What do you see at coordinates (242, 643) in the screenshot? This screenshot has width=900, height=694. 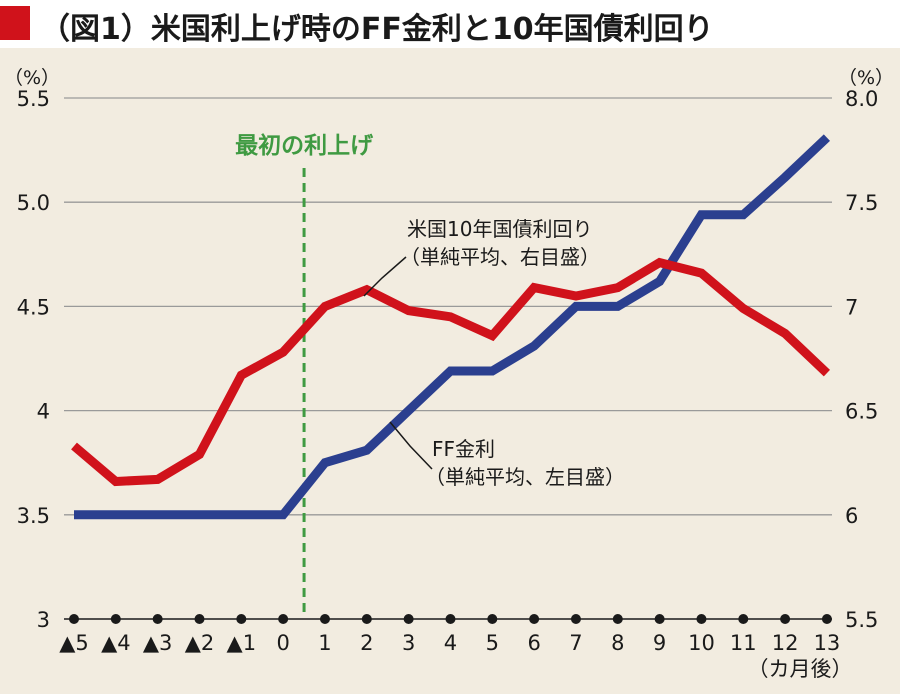 I see `x-tick-label: ▲1` at bounding box center [242, 643].